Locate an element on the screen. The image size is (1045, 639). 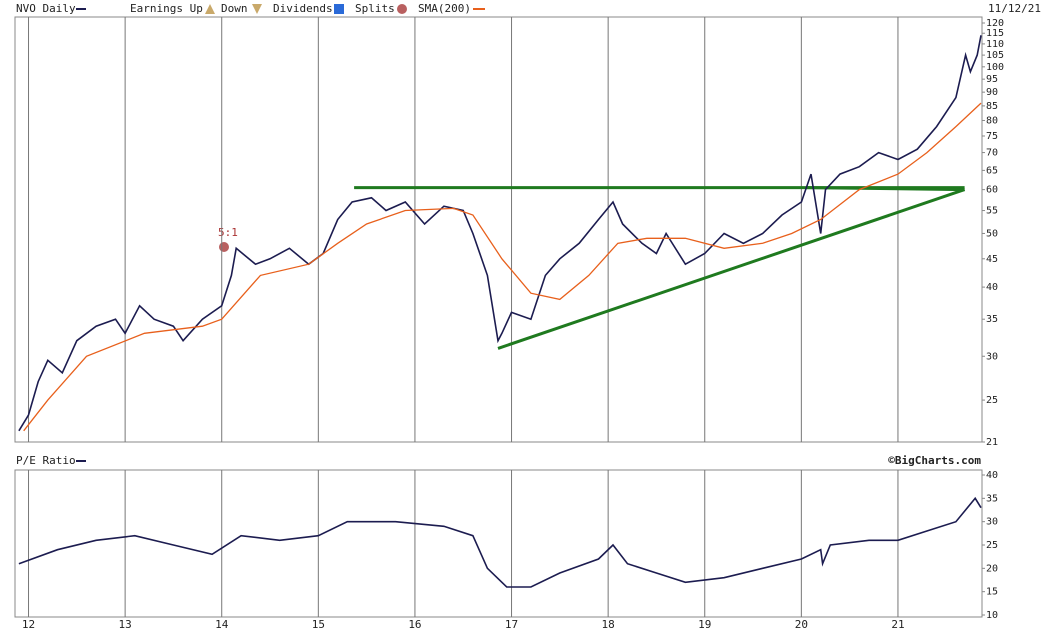
x-tick-label: 19 is located at coordinates (704, 624).